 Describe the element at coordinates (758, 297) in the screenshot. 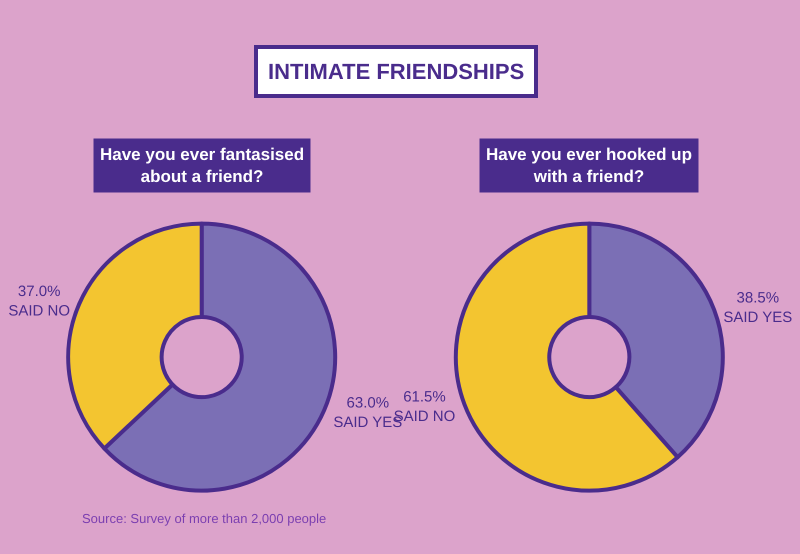

I see `data-label: 38.5%` at that location.